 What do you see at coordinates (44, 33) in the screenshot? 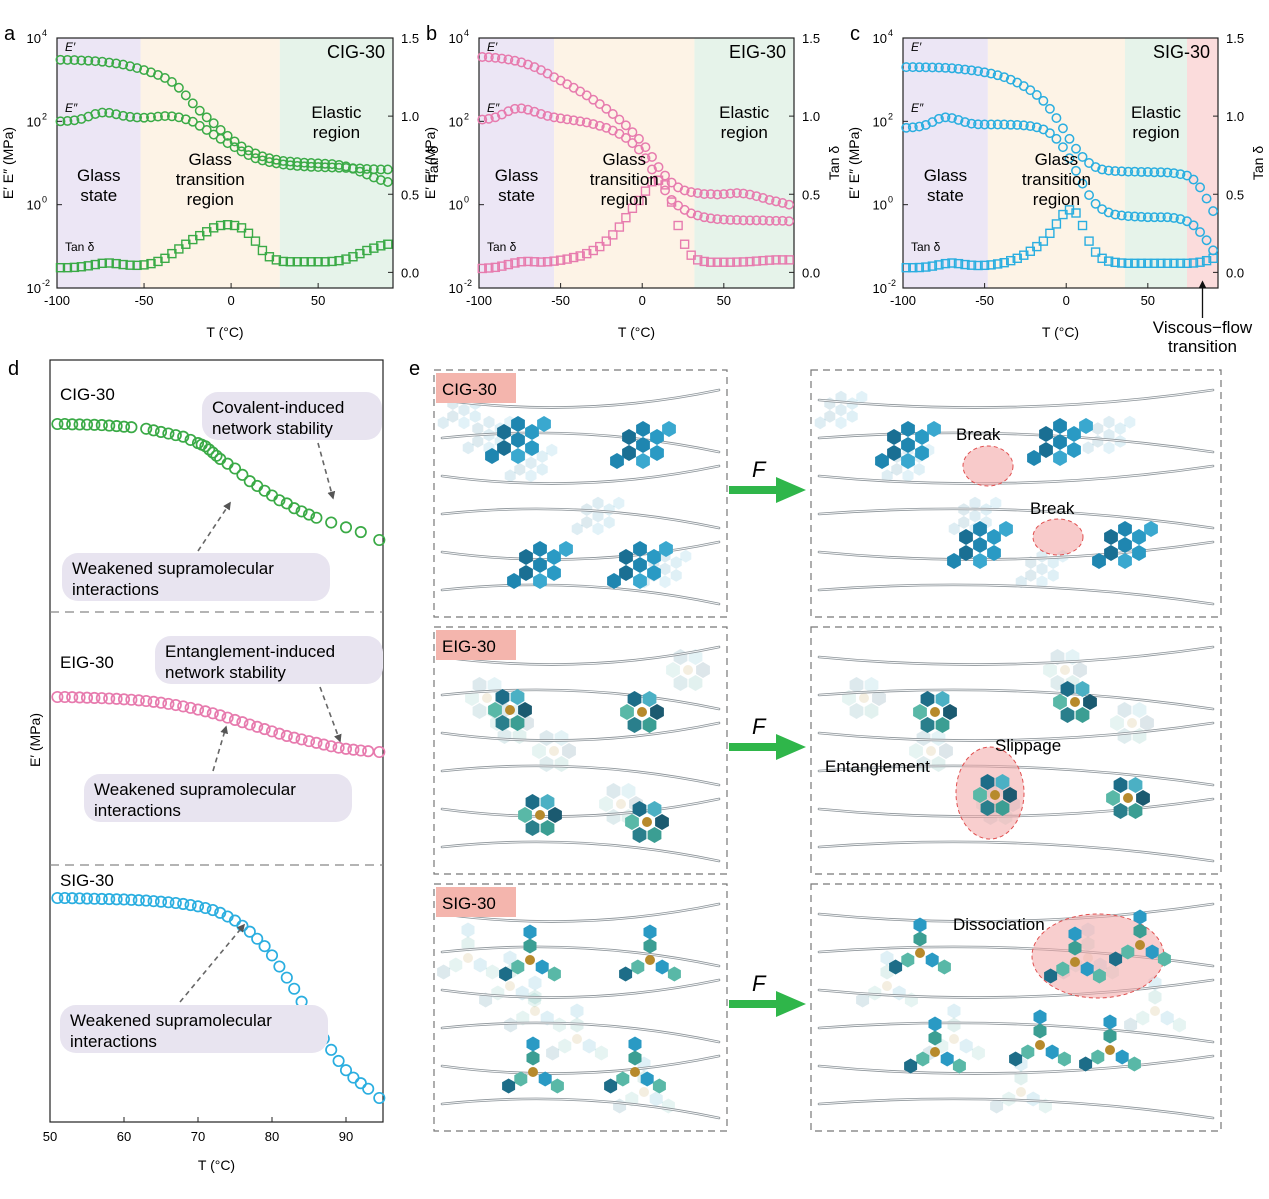
I see `y-tick-exponent: 4` at bounding box center [44, 33].